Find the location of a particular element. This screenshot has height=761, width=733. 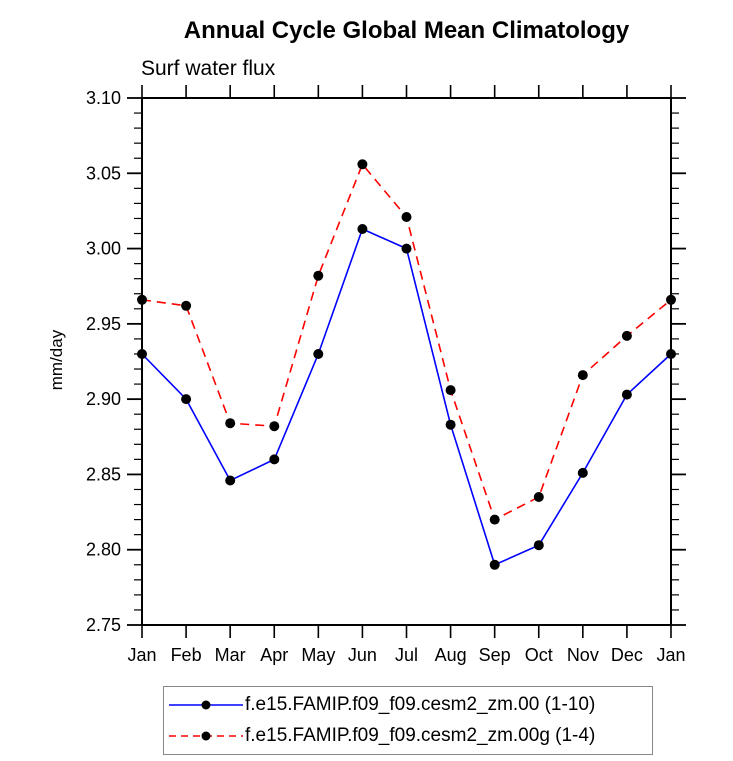

x-tick-label: Nov is located at coordinates (583, 655).